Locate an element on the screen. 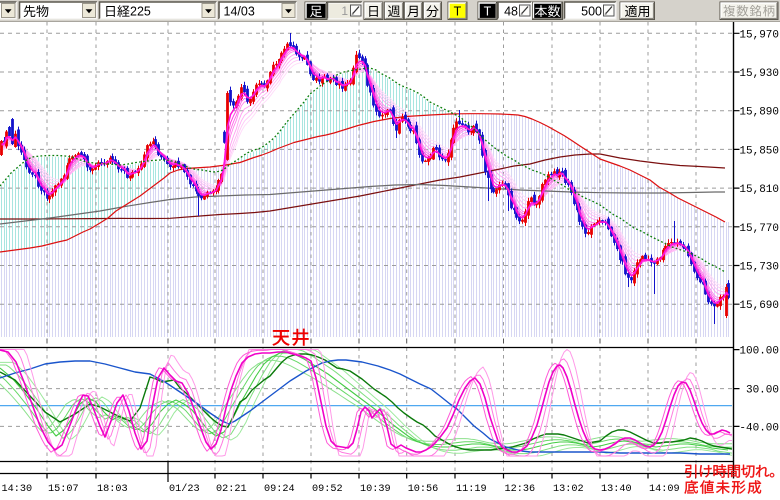 This screenshot has height=500, width=780. svg-text: 12:36 is located at coordinates (520, 489).